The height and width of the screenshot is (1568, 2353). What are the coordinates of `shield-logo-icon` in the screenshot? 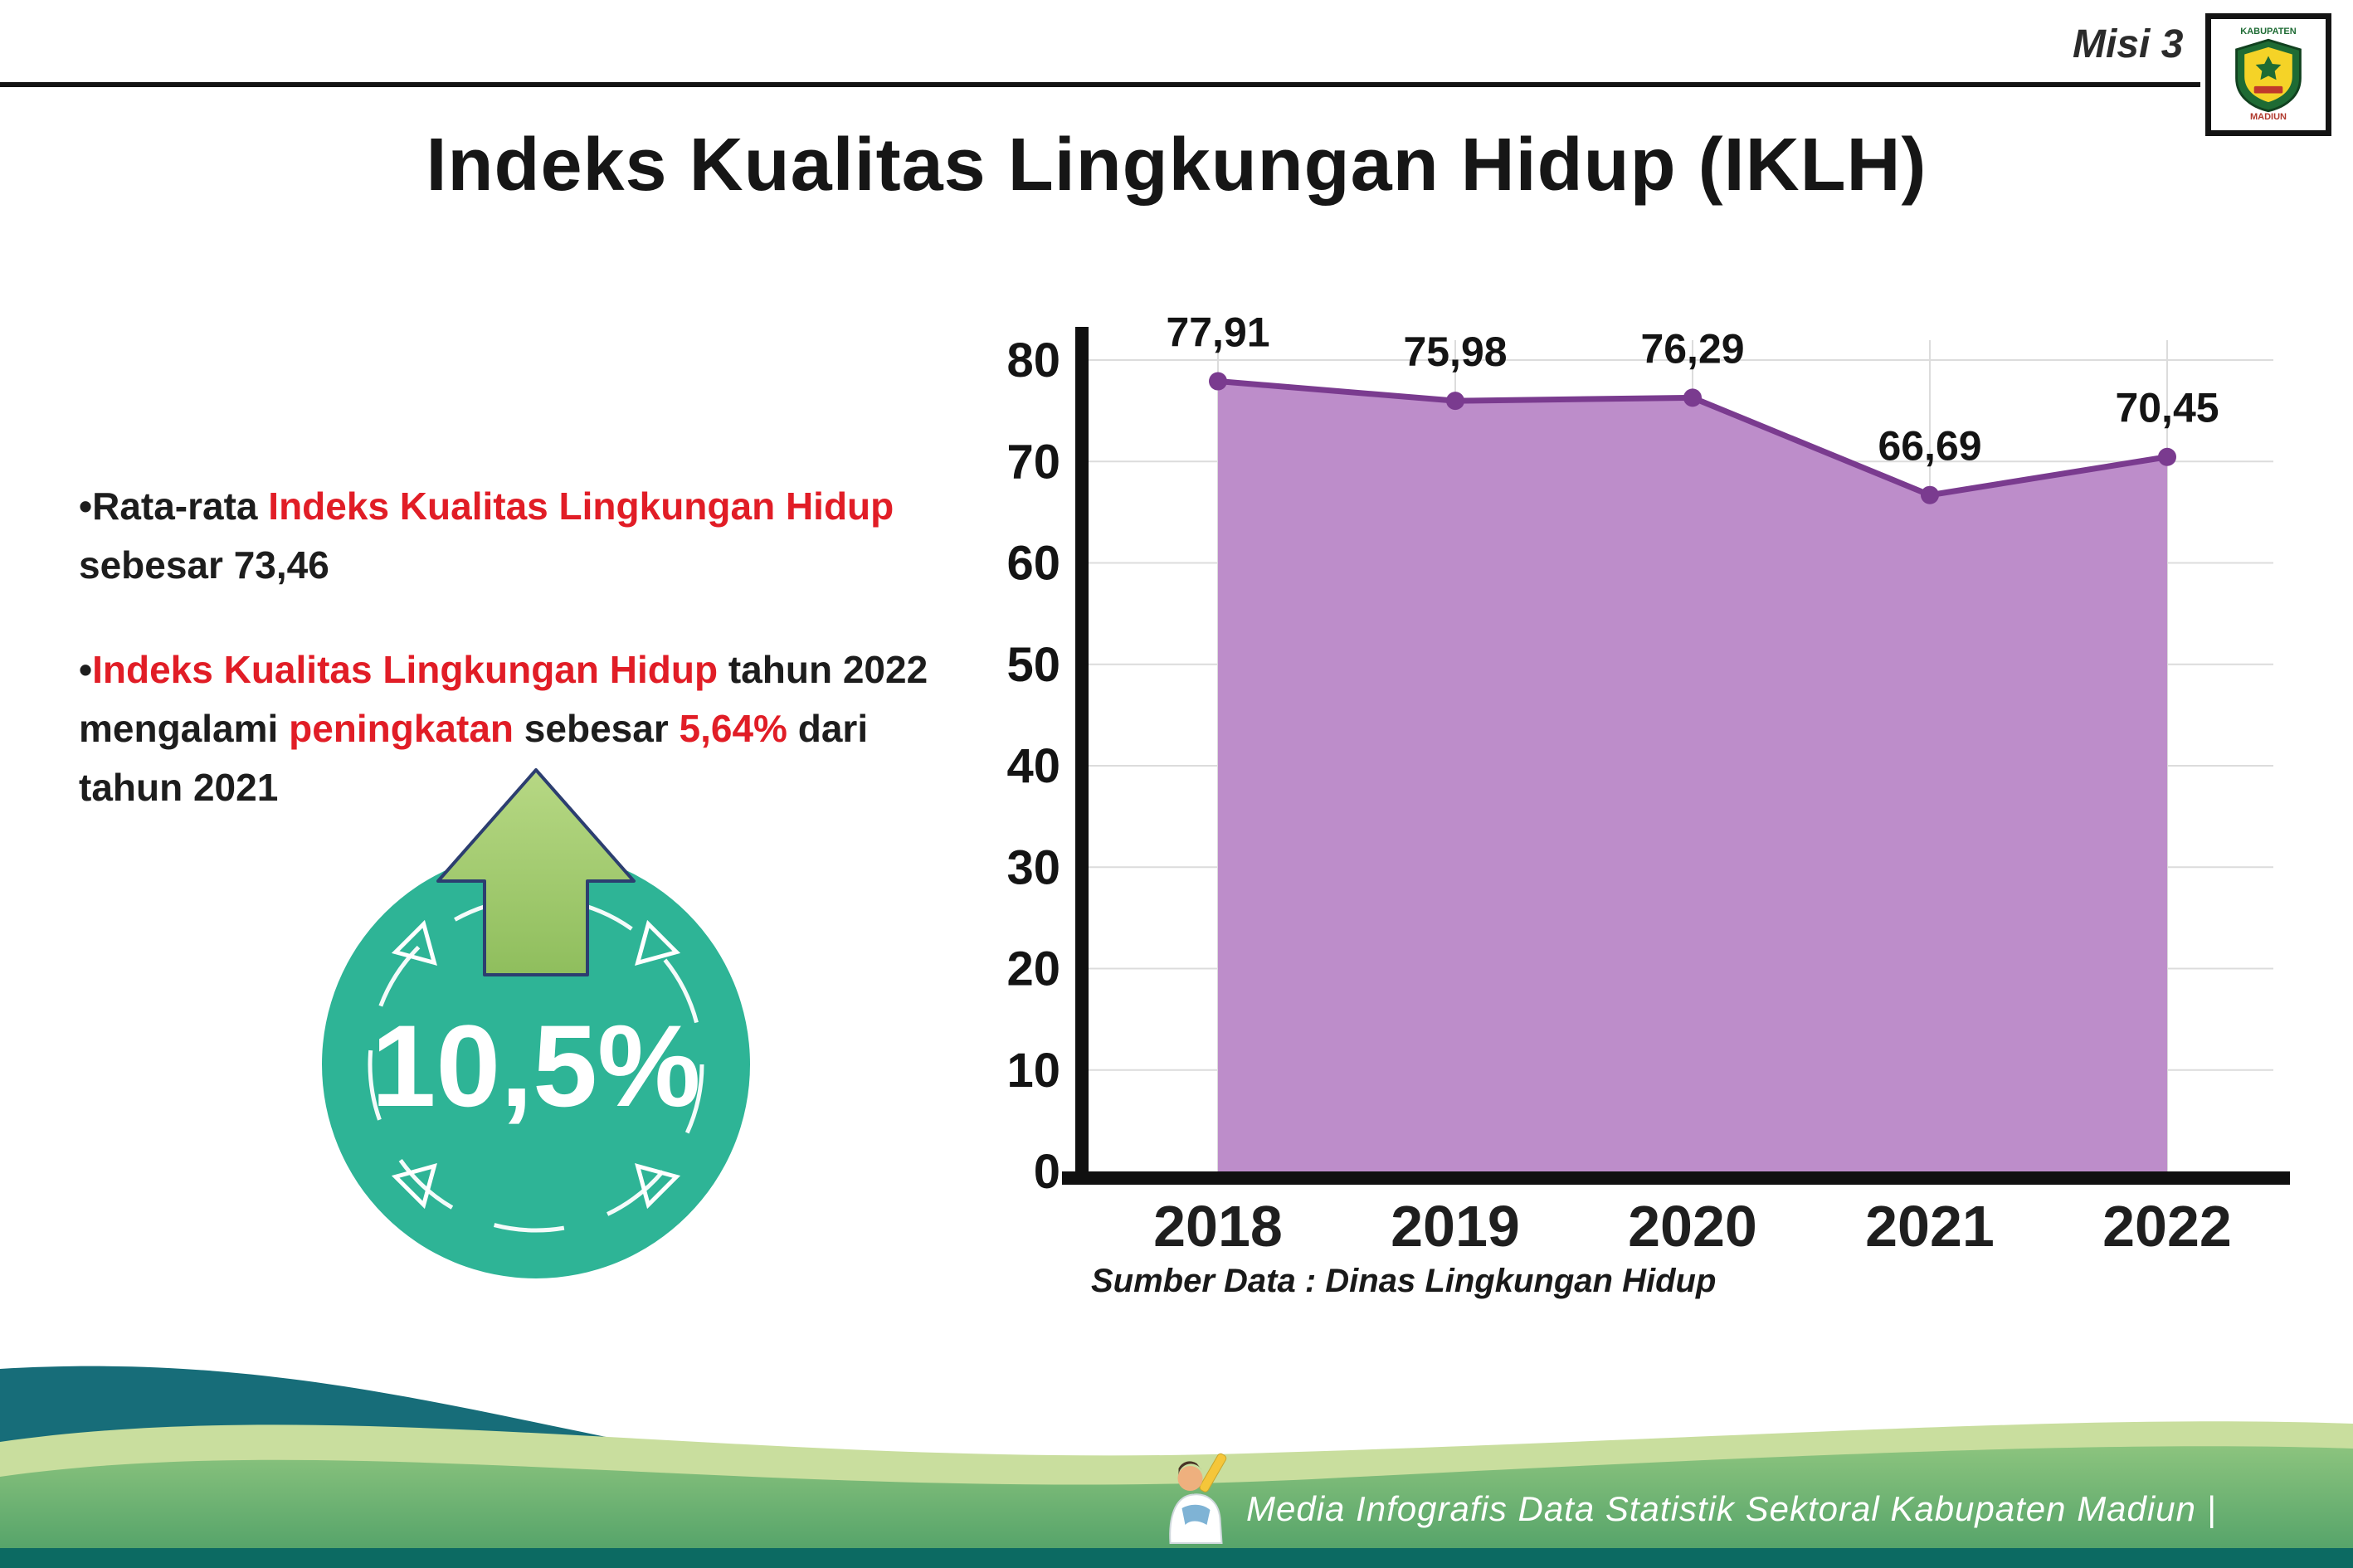 It's located at (2268, 75).